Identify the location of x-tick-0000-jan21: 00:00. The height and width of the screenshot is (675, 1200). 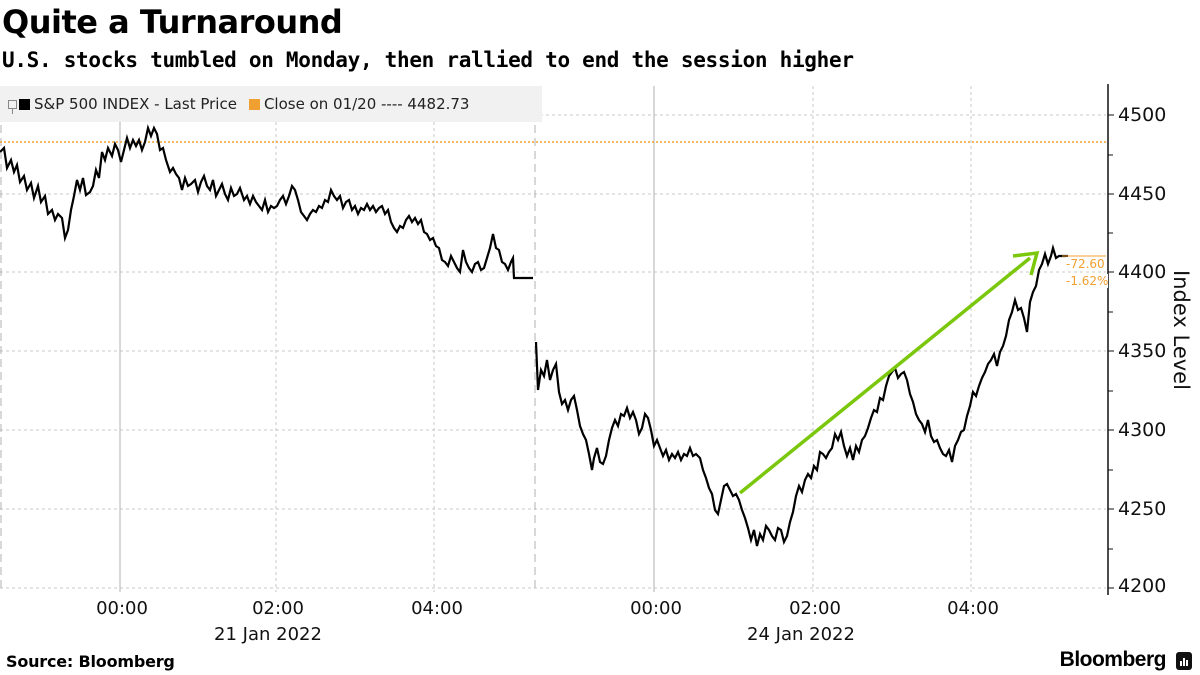
(122, 608).